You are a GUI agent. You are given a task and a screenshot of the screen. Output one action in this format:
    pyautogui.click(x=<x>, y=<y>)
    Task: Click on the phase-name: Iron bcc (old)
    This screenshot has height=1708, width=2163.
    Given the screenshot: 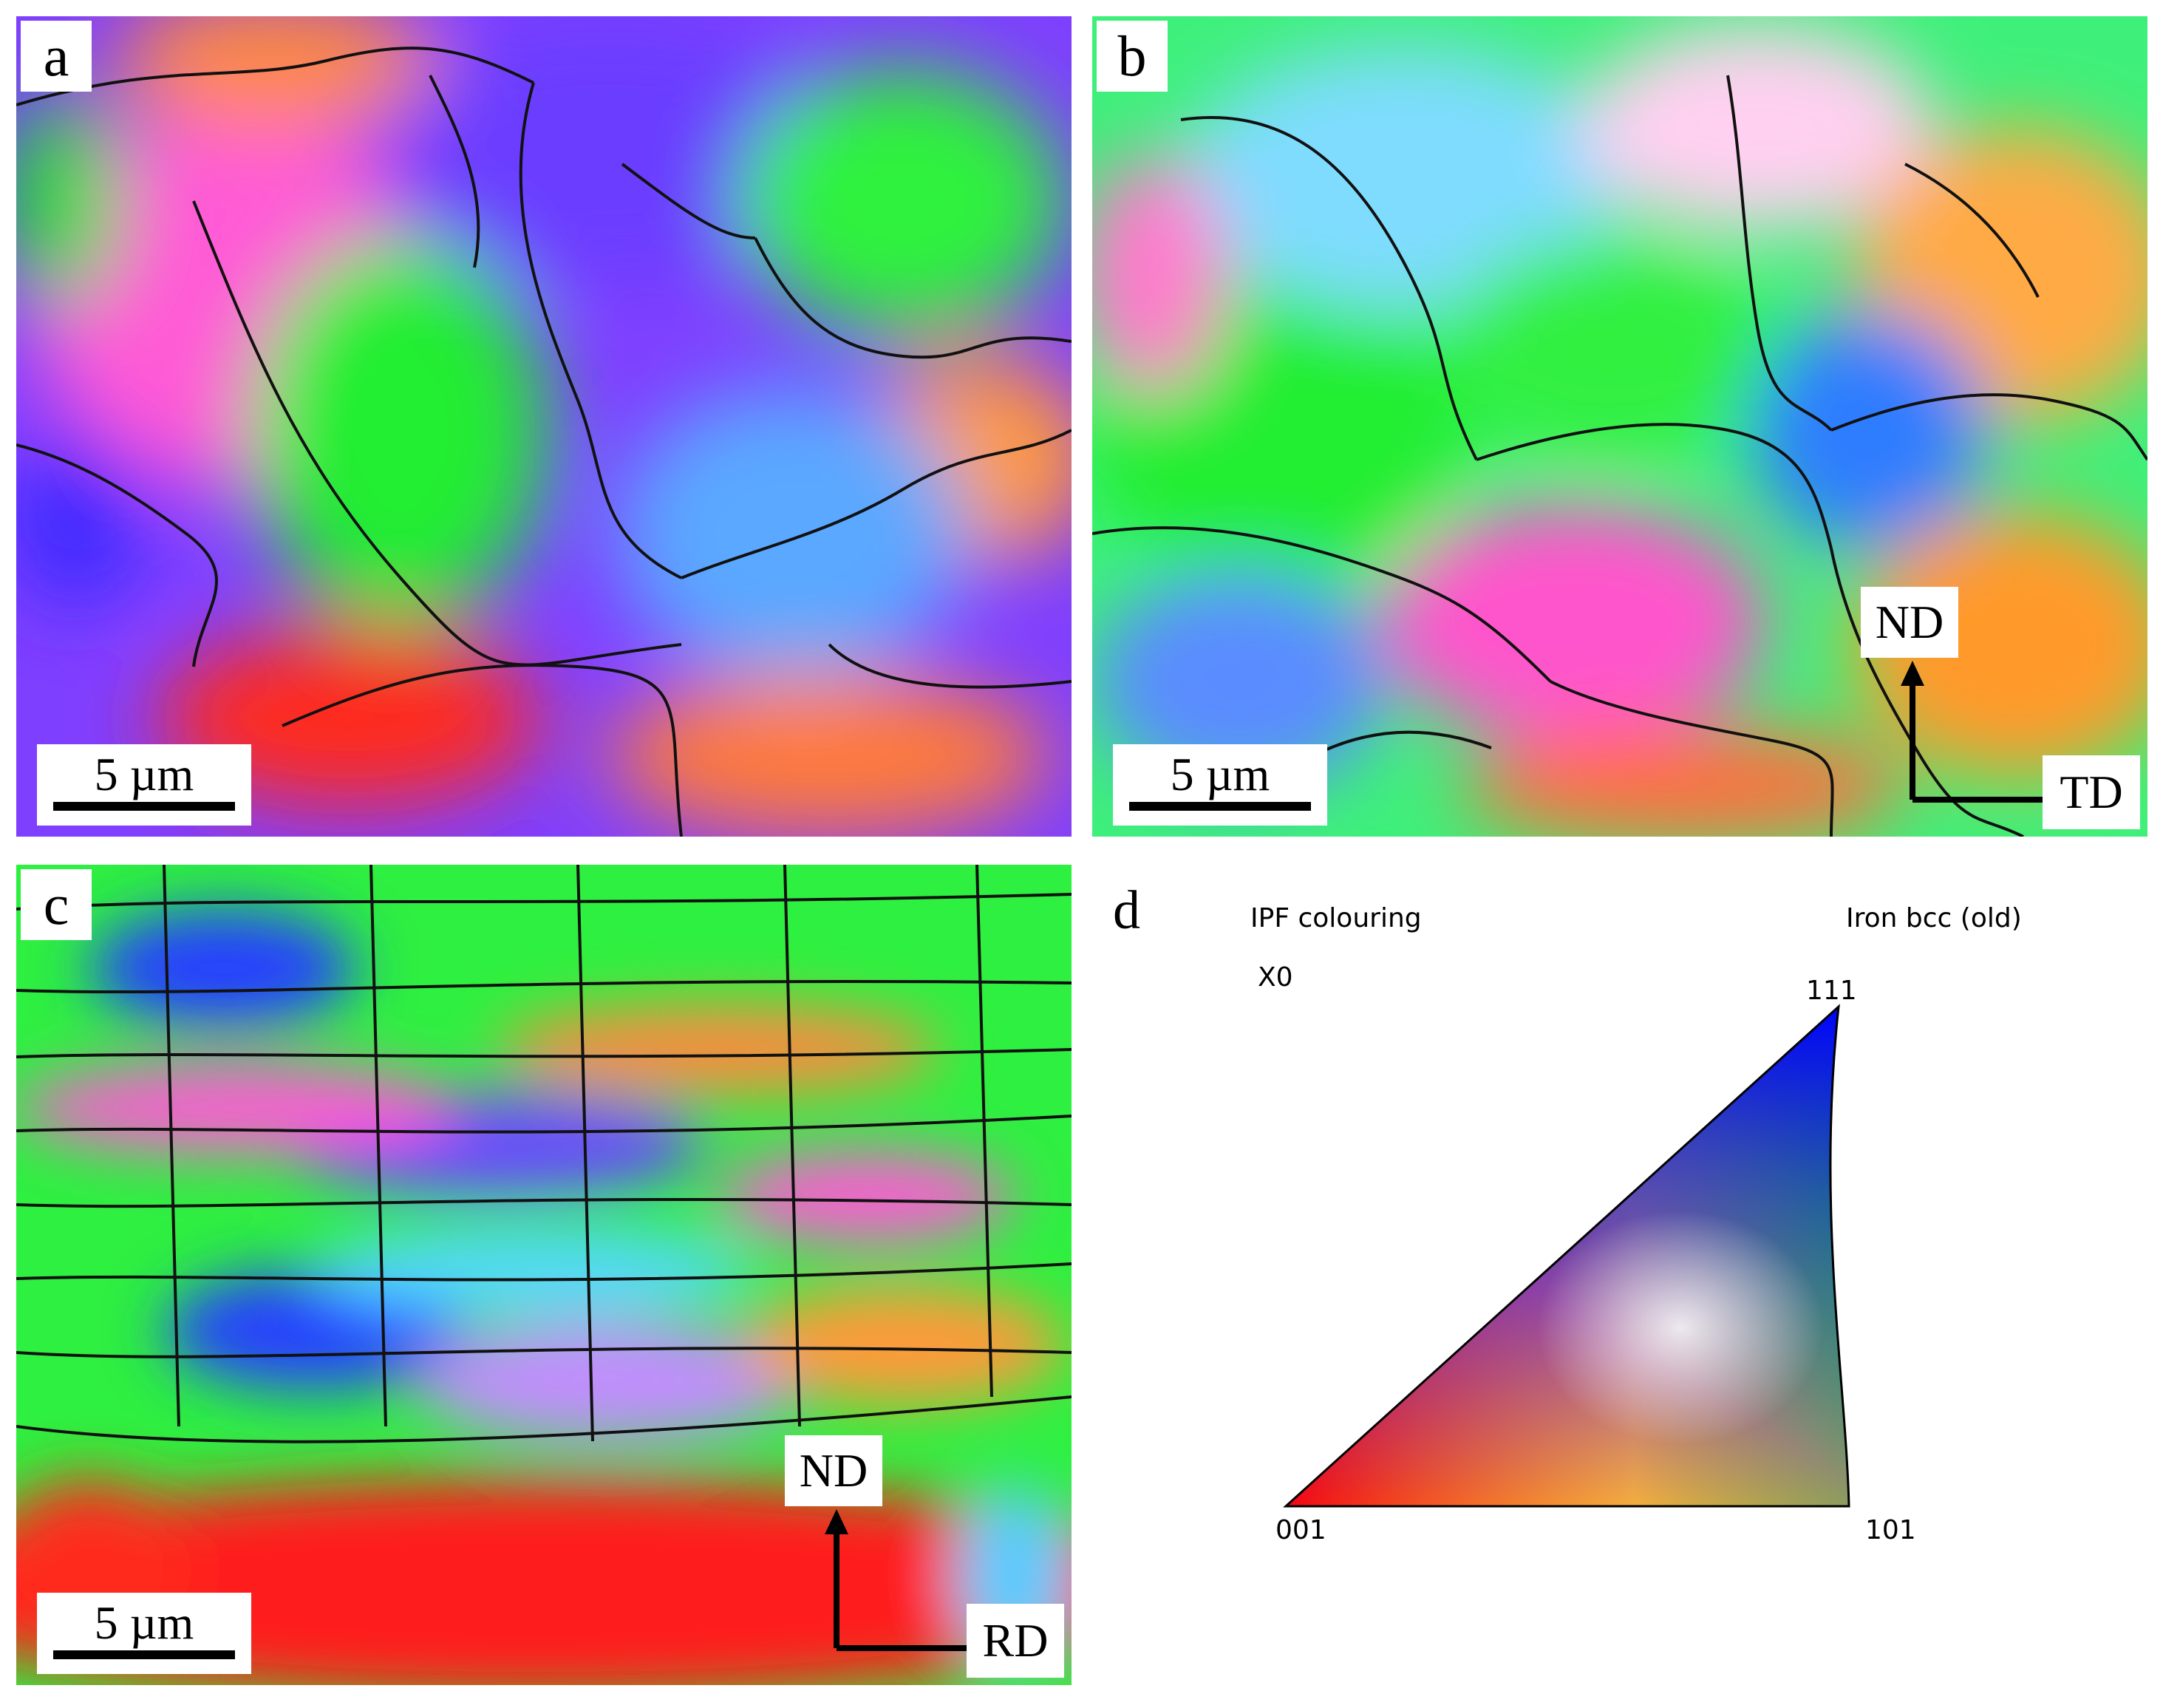 What is the action you would take?
    pyautogui.click(x=1934, y=918)
    